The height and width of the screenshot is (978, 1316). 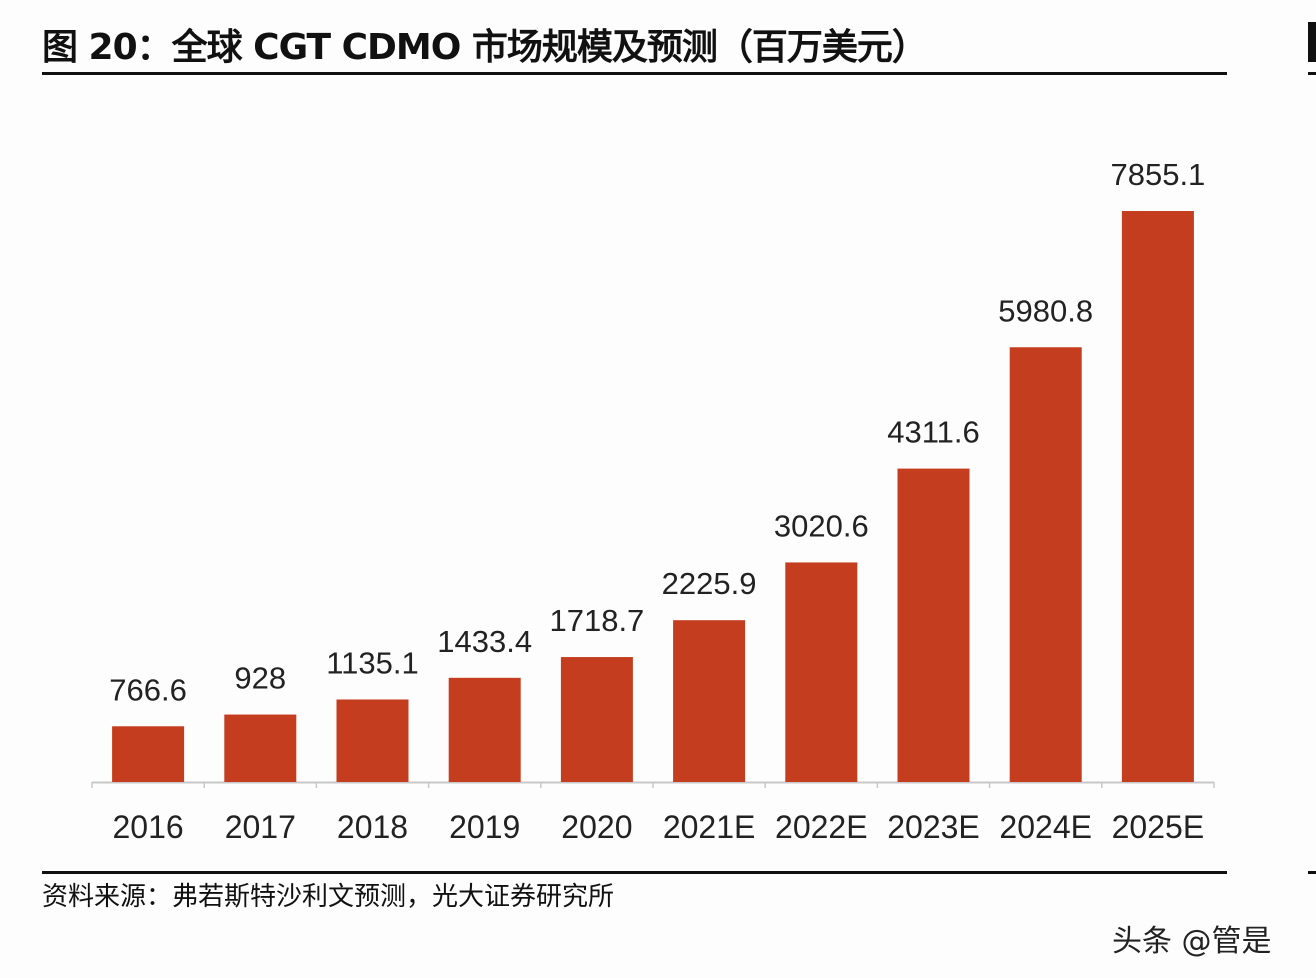 I want to click on category-label: 2019, so click(x=484, y=827).